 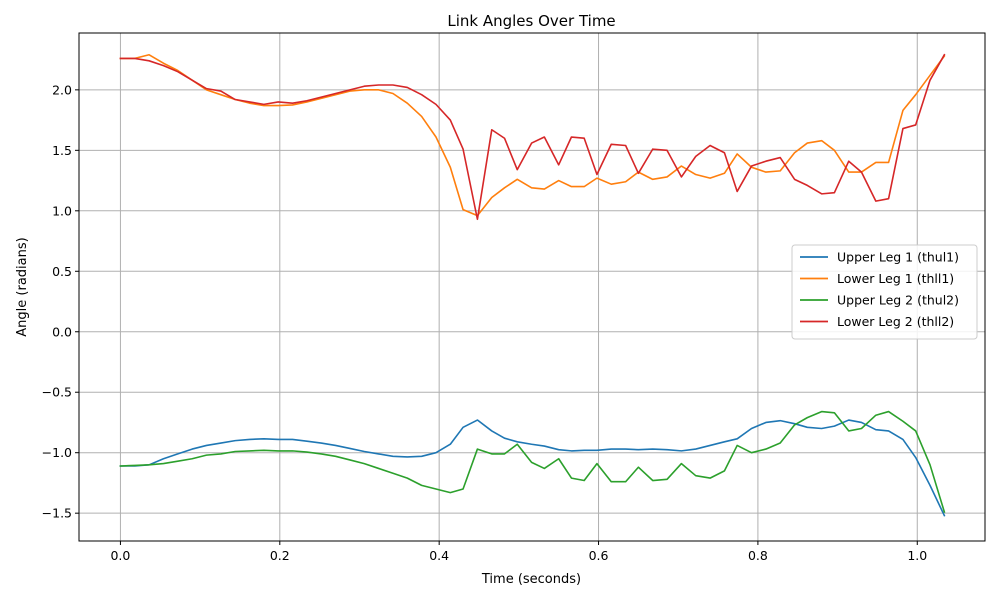 What do you see at coordinates (439, 555) in the screenshot?
I see `x-tick-label: 0.4` at bounding box center [439, 555].